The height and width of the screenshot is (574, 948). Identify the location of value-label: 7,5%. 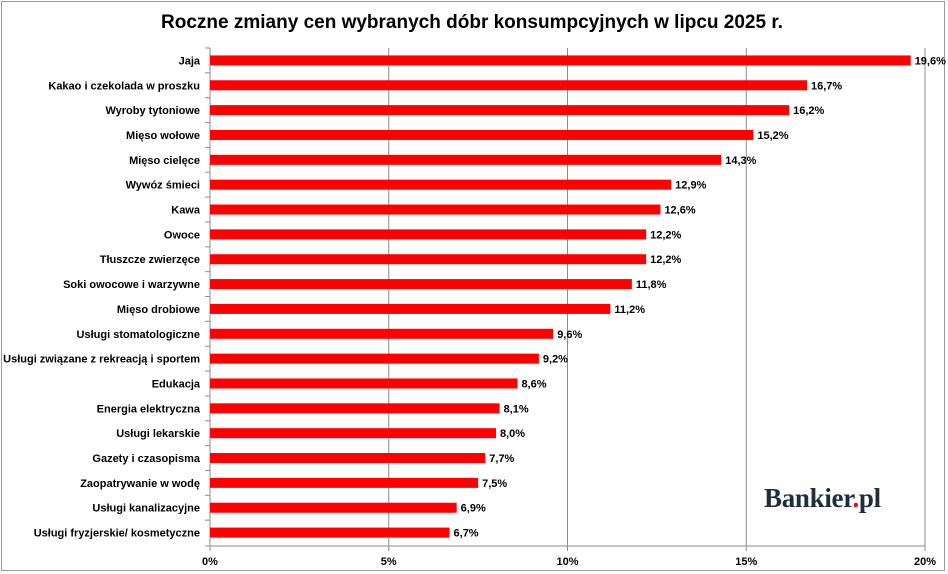
(494, 484).